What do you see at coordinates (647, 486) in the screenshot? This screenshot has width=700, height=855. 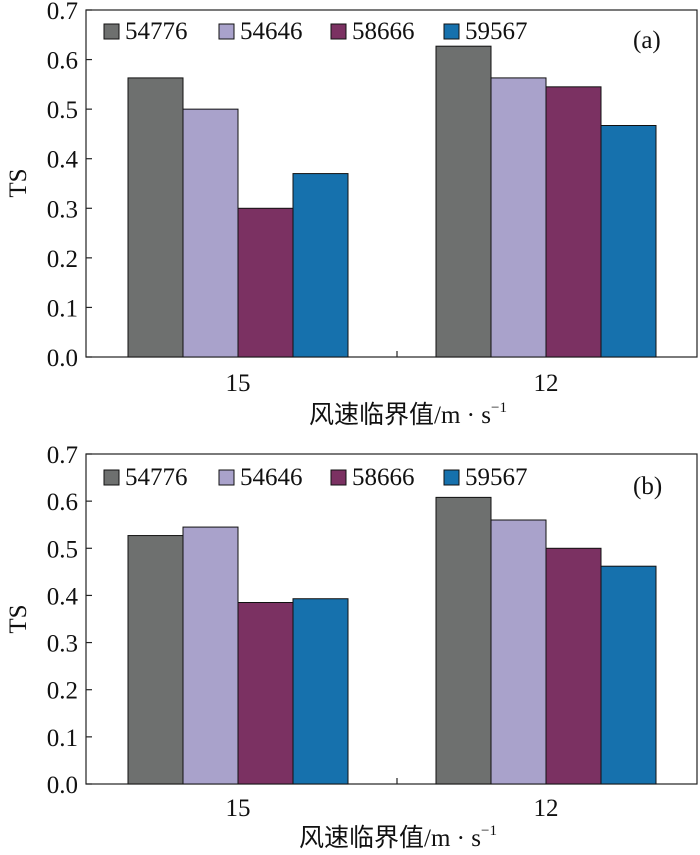 I see `panel-label-b: (b)` at bounding box center [647, 486].